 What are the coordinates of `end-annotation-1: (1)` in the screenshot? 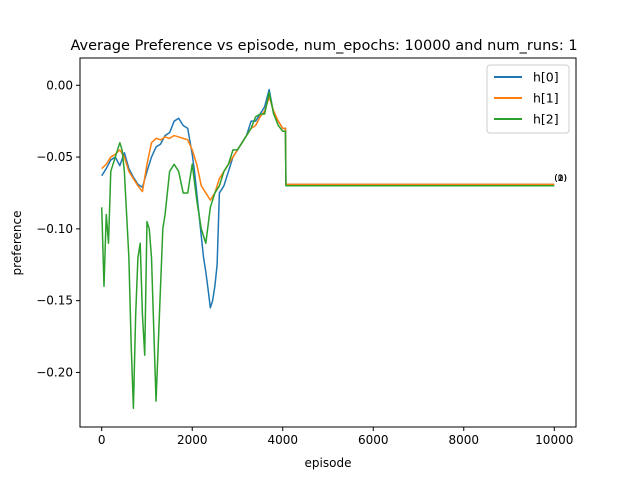 It's located at (560, 179).